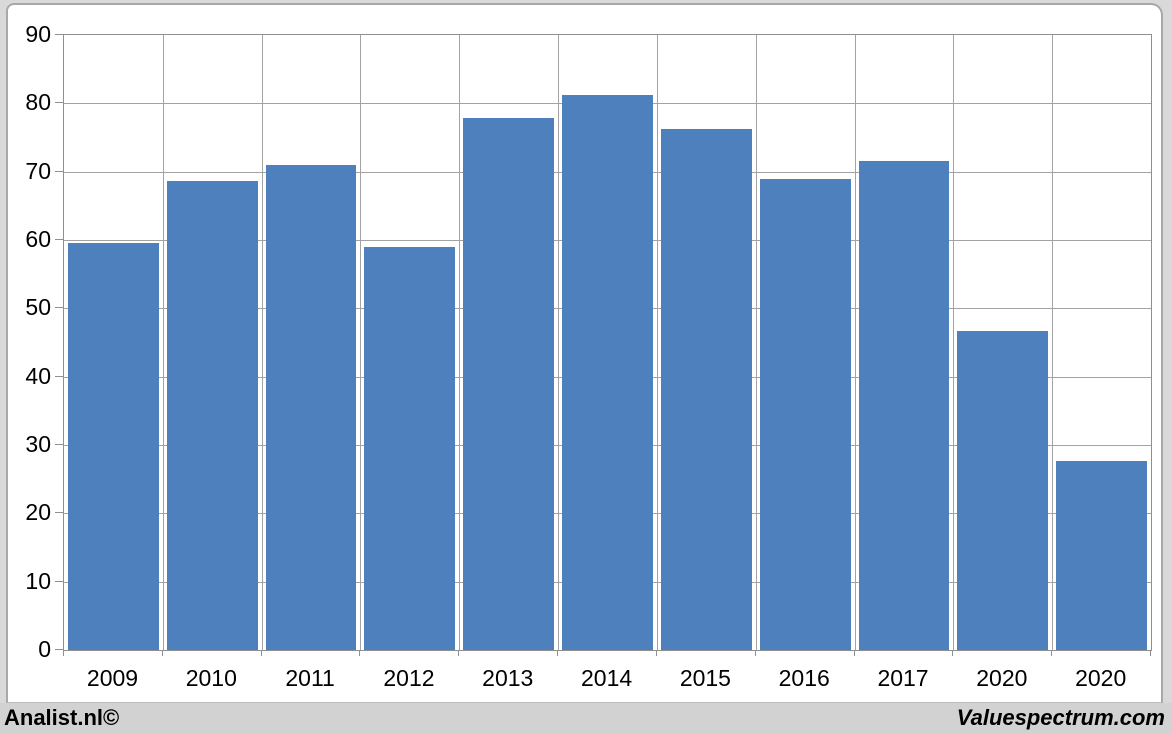 Image resolution: width=1172 pixels, height=734 pixels. What do you see at coordinates (211, 678) in the screenshot?
I see `x-tick-label: 2010` at bounding box center [211, 678].